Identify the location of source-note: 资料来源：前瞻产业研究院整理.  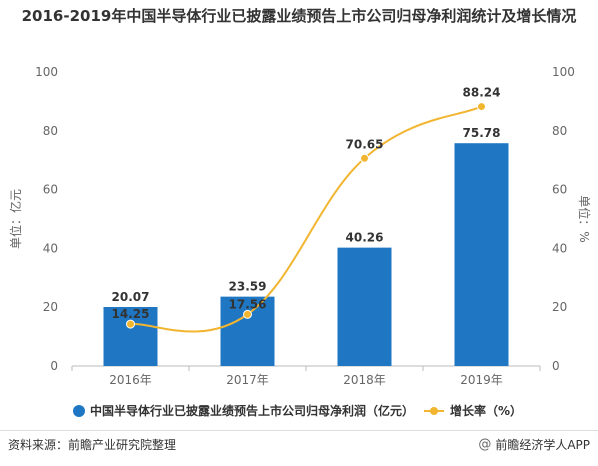
(92, 445).